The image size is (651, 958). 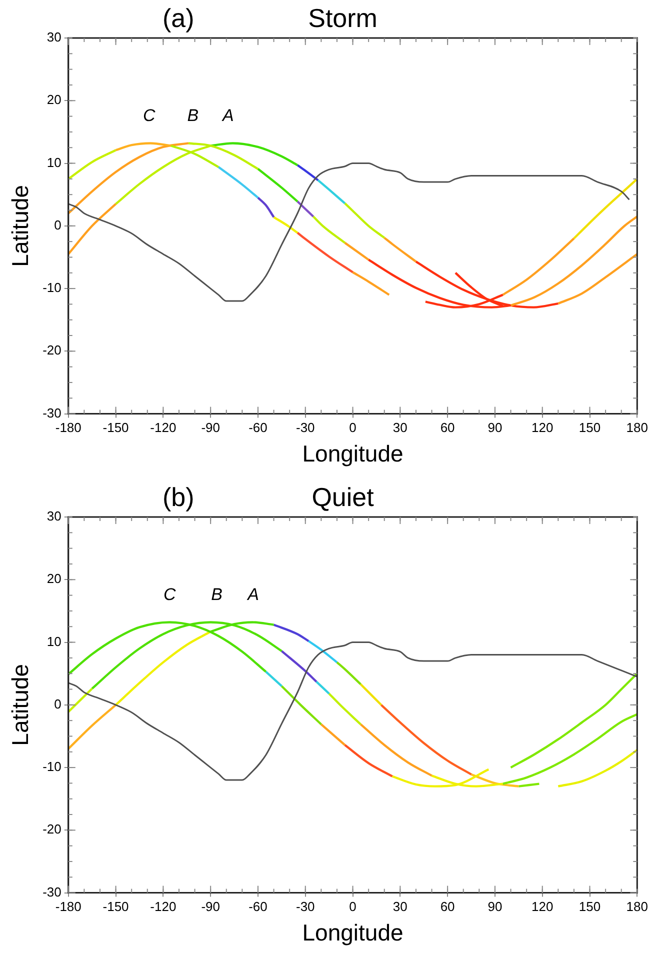 I want to click on text: (a), so click(x=178, y=18).